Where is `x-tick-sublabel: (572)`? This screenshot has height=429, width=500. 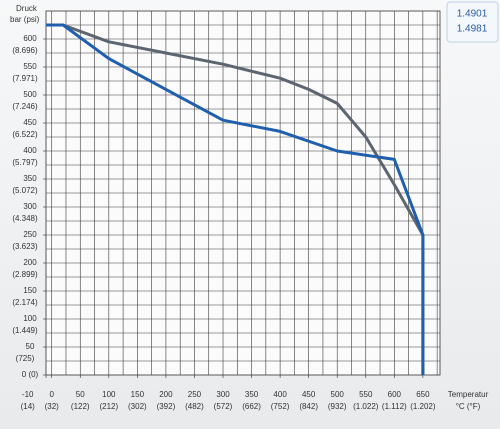 x-tick-sublabel: (572) is located at coordinates (223, 406).